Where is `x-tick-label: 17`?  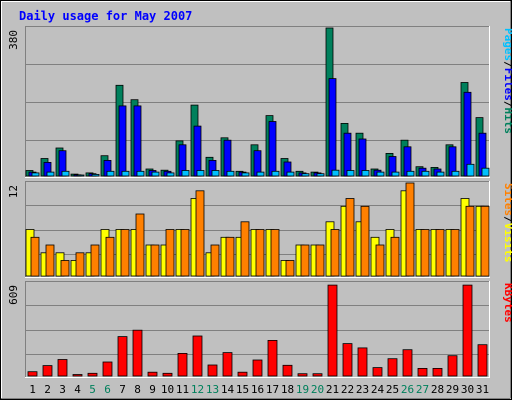 x-tick-label: 17 is located at coordinates (272, 389).